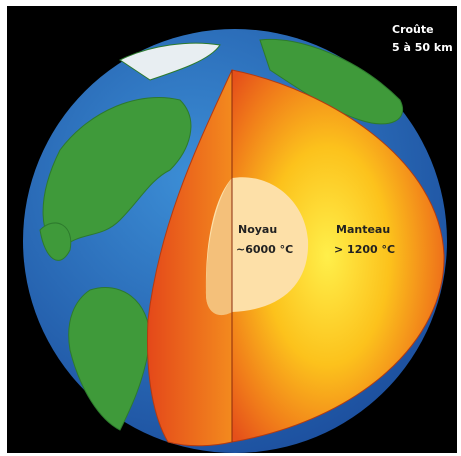 This screenshot has width=461, height=456. I want to click on mantle-label: Manteau, so click(363, 229).